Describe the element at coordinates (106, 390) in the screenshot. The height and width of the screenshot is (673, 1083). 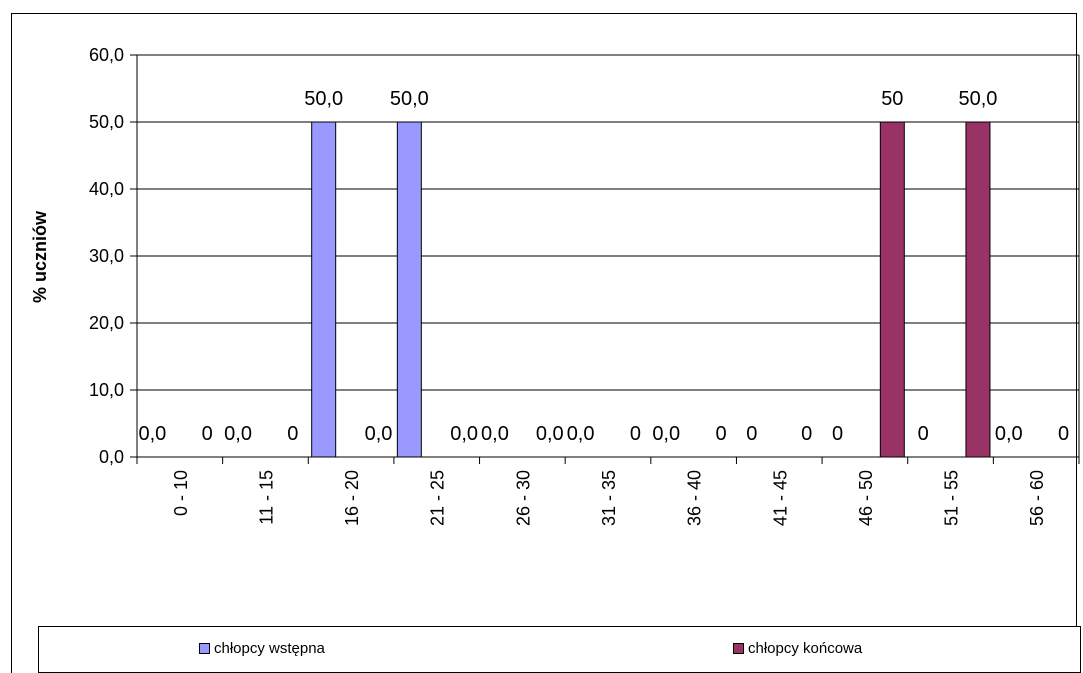
I see `y-tick-label: 10,0` at that location.